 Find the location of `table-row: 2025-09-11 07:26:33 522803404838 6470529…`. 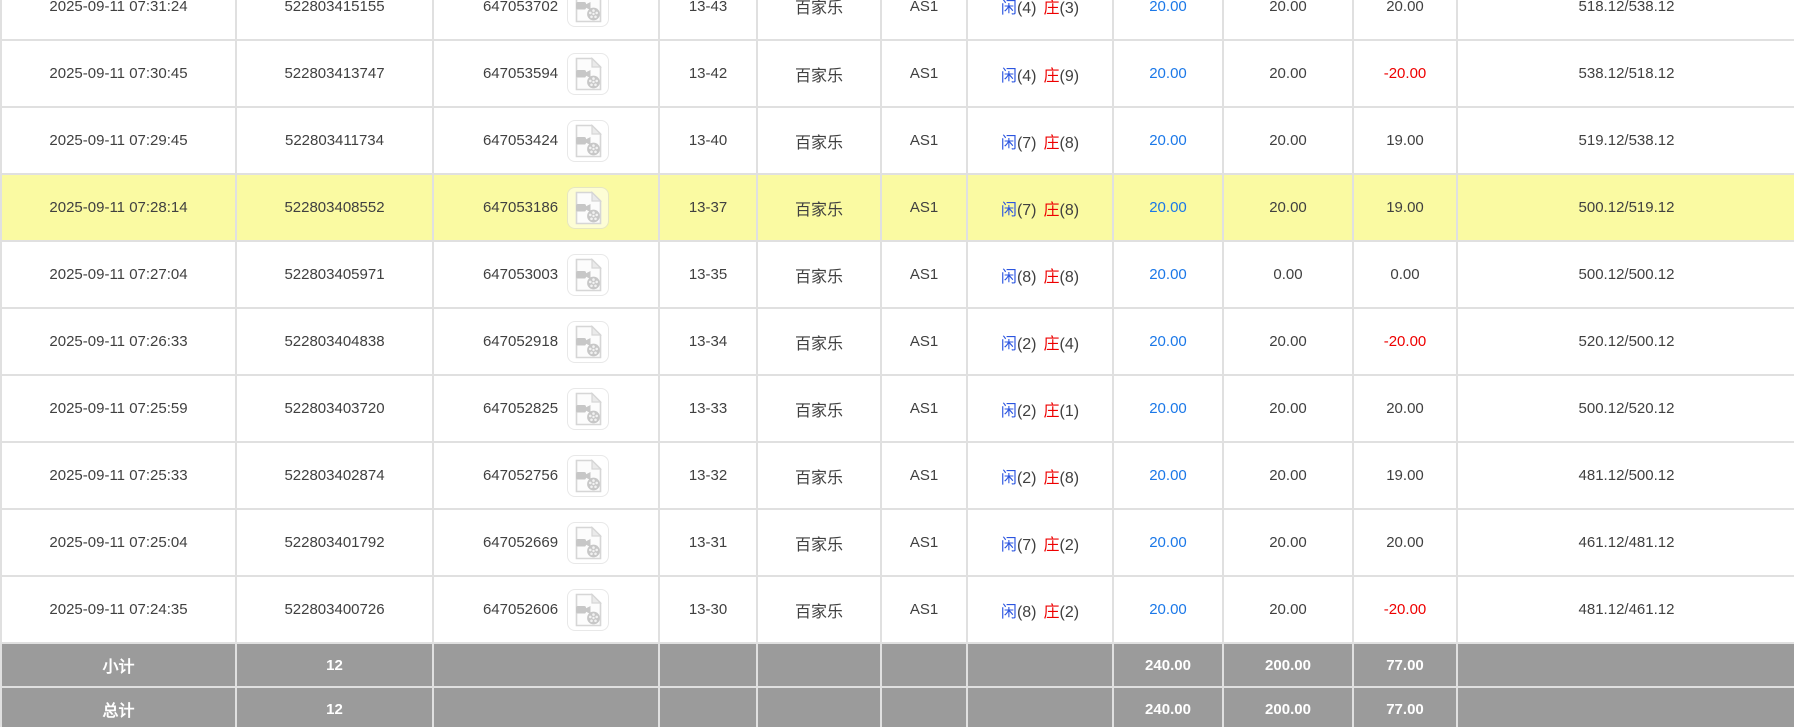

table-row: 2025-09-11 07:26:33 522803404838 6470529… is located at coordinates (897, 342).